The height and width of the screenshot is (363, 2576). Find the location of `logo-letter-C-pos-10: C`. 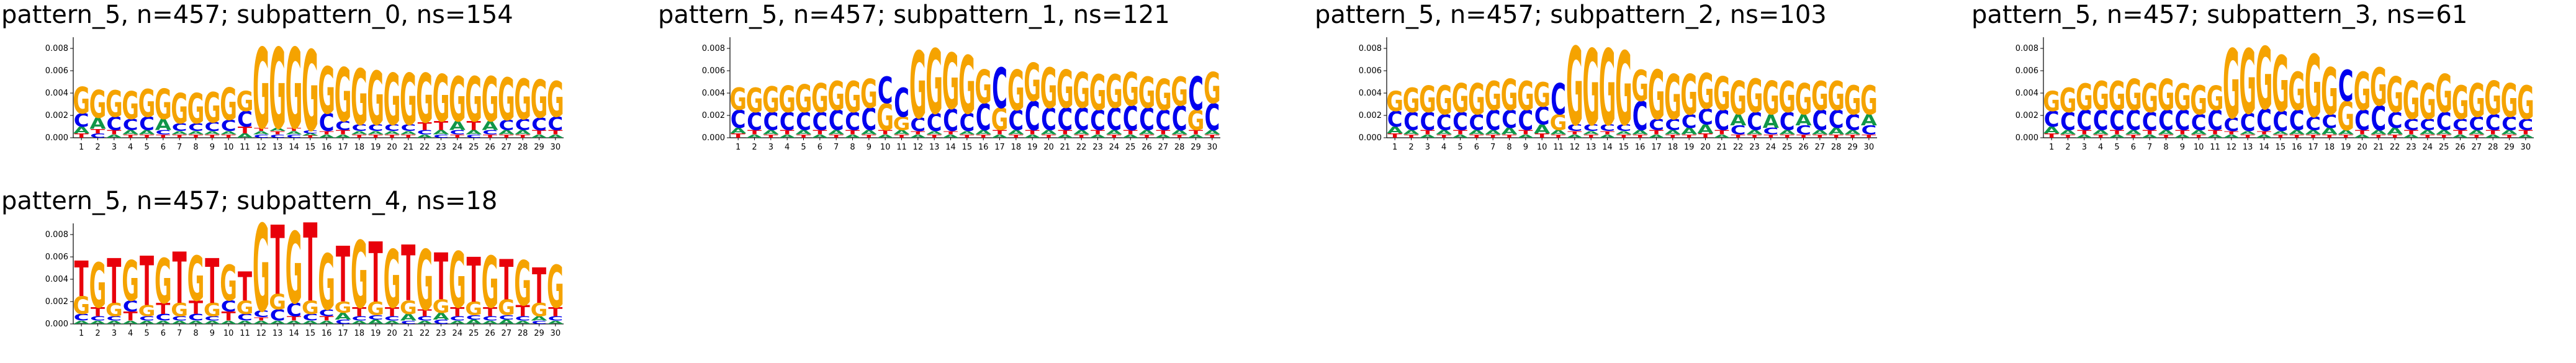

logo-letter-C-pos-10: C is located at coordinates (228, 306).